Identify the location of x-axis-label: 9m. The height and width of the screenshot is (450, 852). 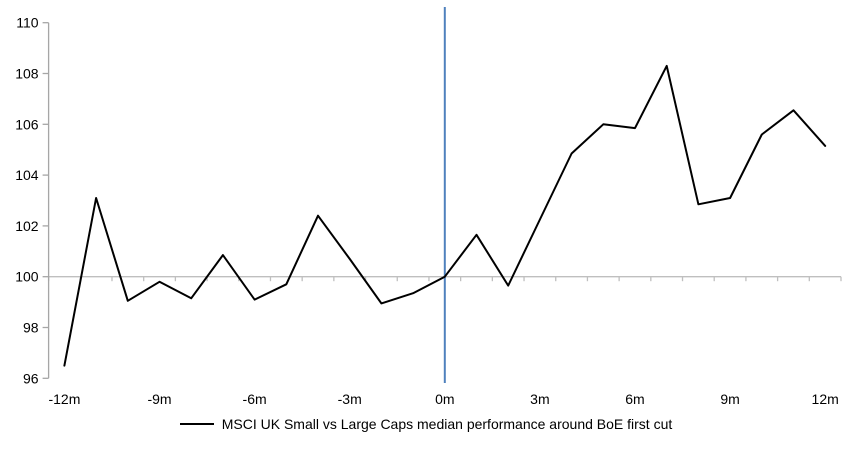
(729, 399).